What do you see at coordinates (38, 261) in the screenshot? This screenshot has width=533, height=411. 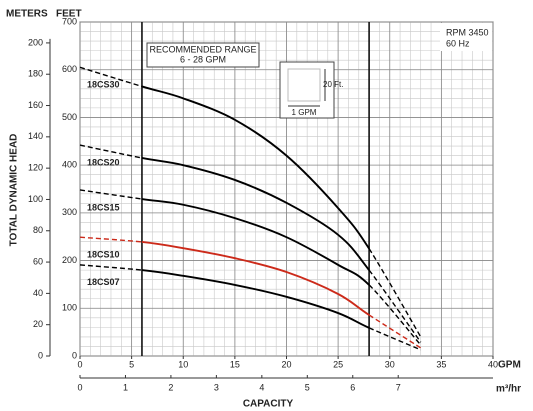 I see `y2-tick-label: 60` at bounding box center [38, 261].